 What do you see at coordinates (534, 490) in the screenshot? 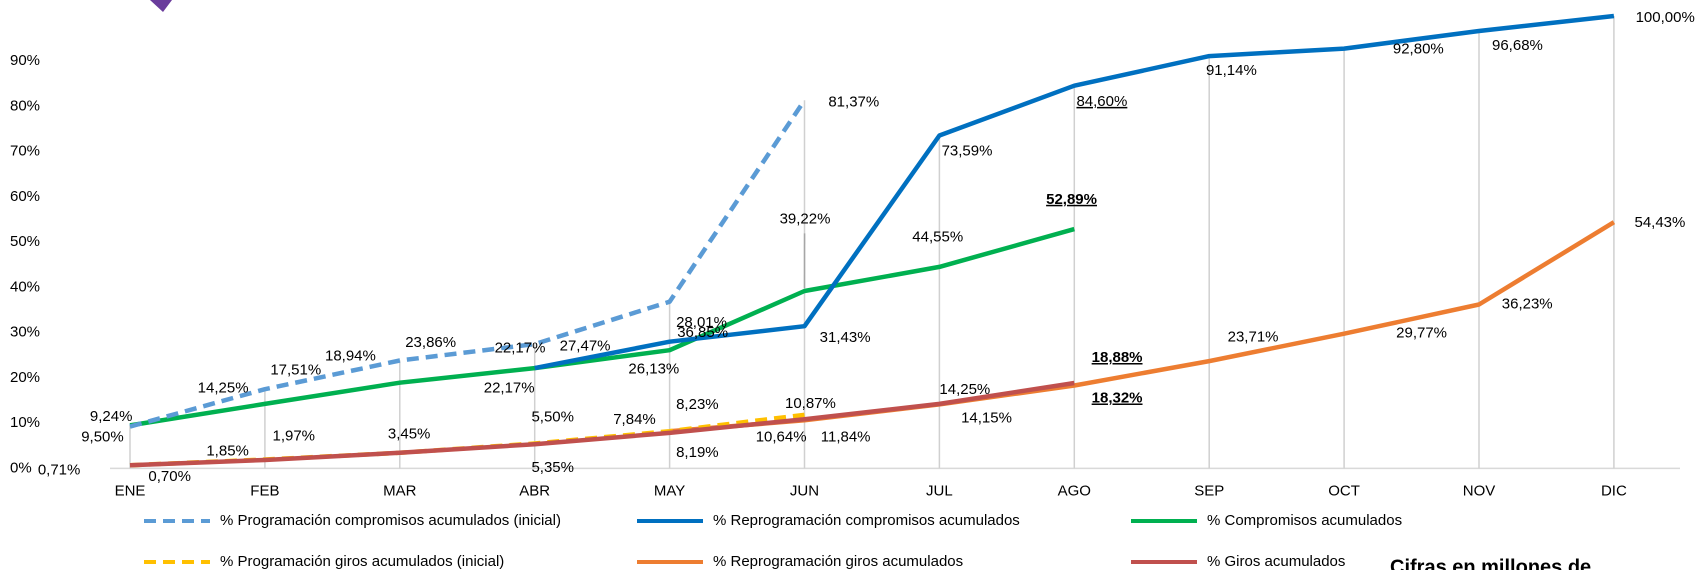
I see `x-tick-label: ABR` at bounding box center [534, 490].